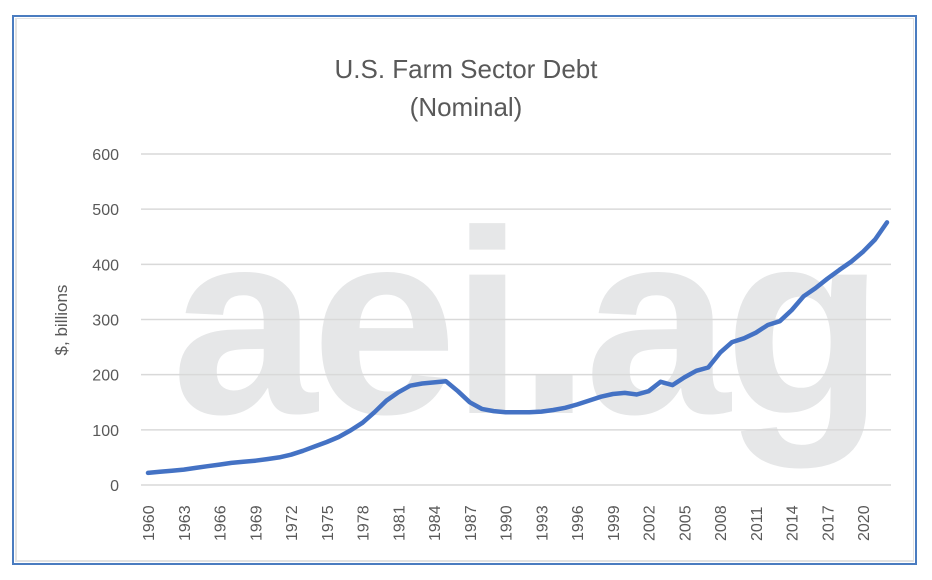 This screenshot has height=580, width=932. I want to click on y-tick-label: 400, so click(105, 265).